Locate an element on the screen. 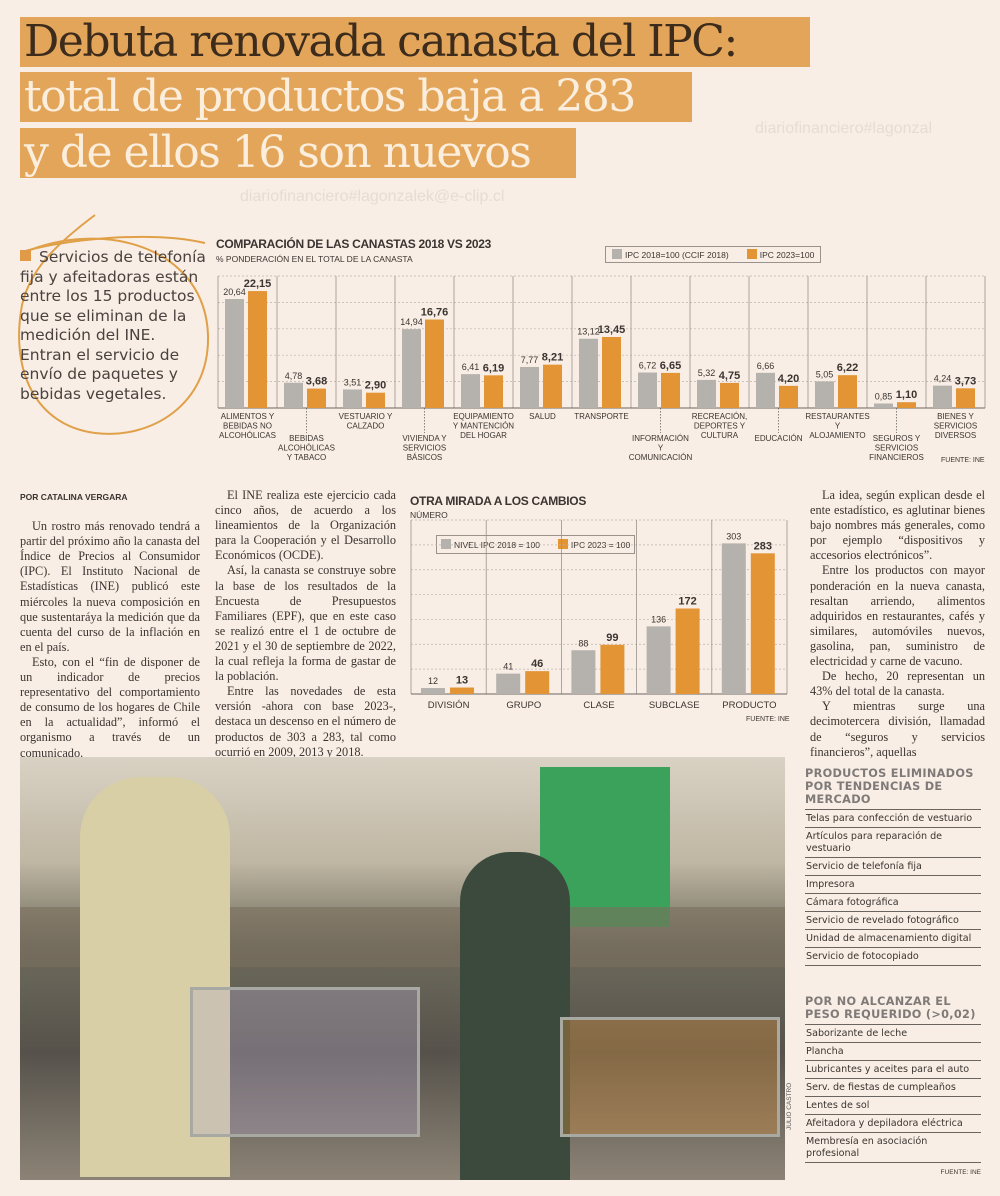 The image size is (1000, 1196). chart2-source: FUENTE: INE is located at coordinates (768, 719).